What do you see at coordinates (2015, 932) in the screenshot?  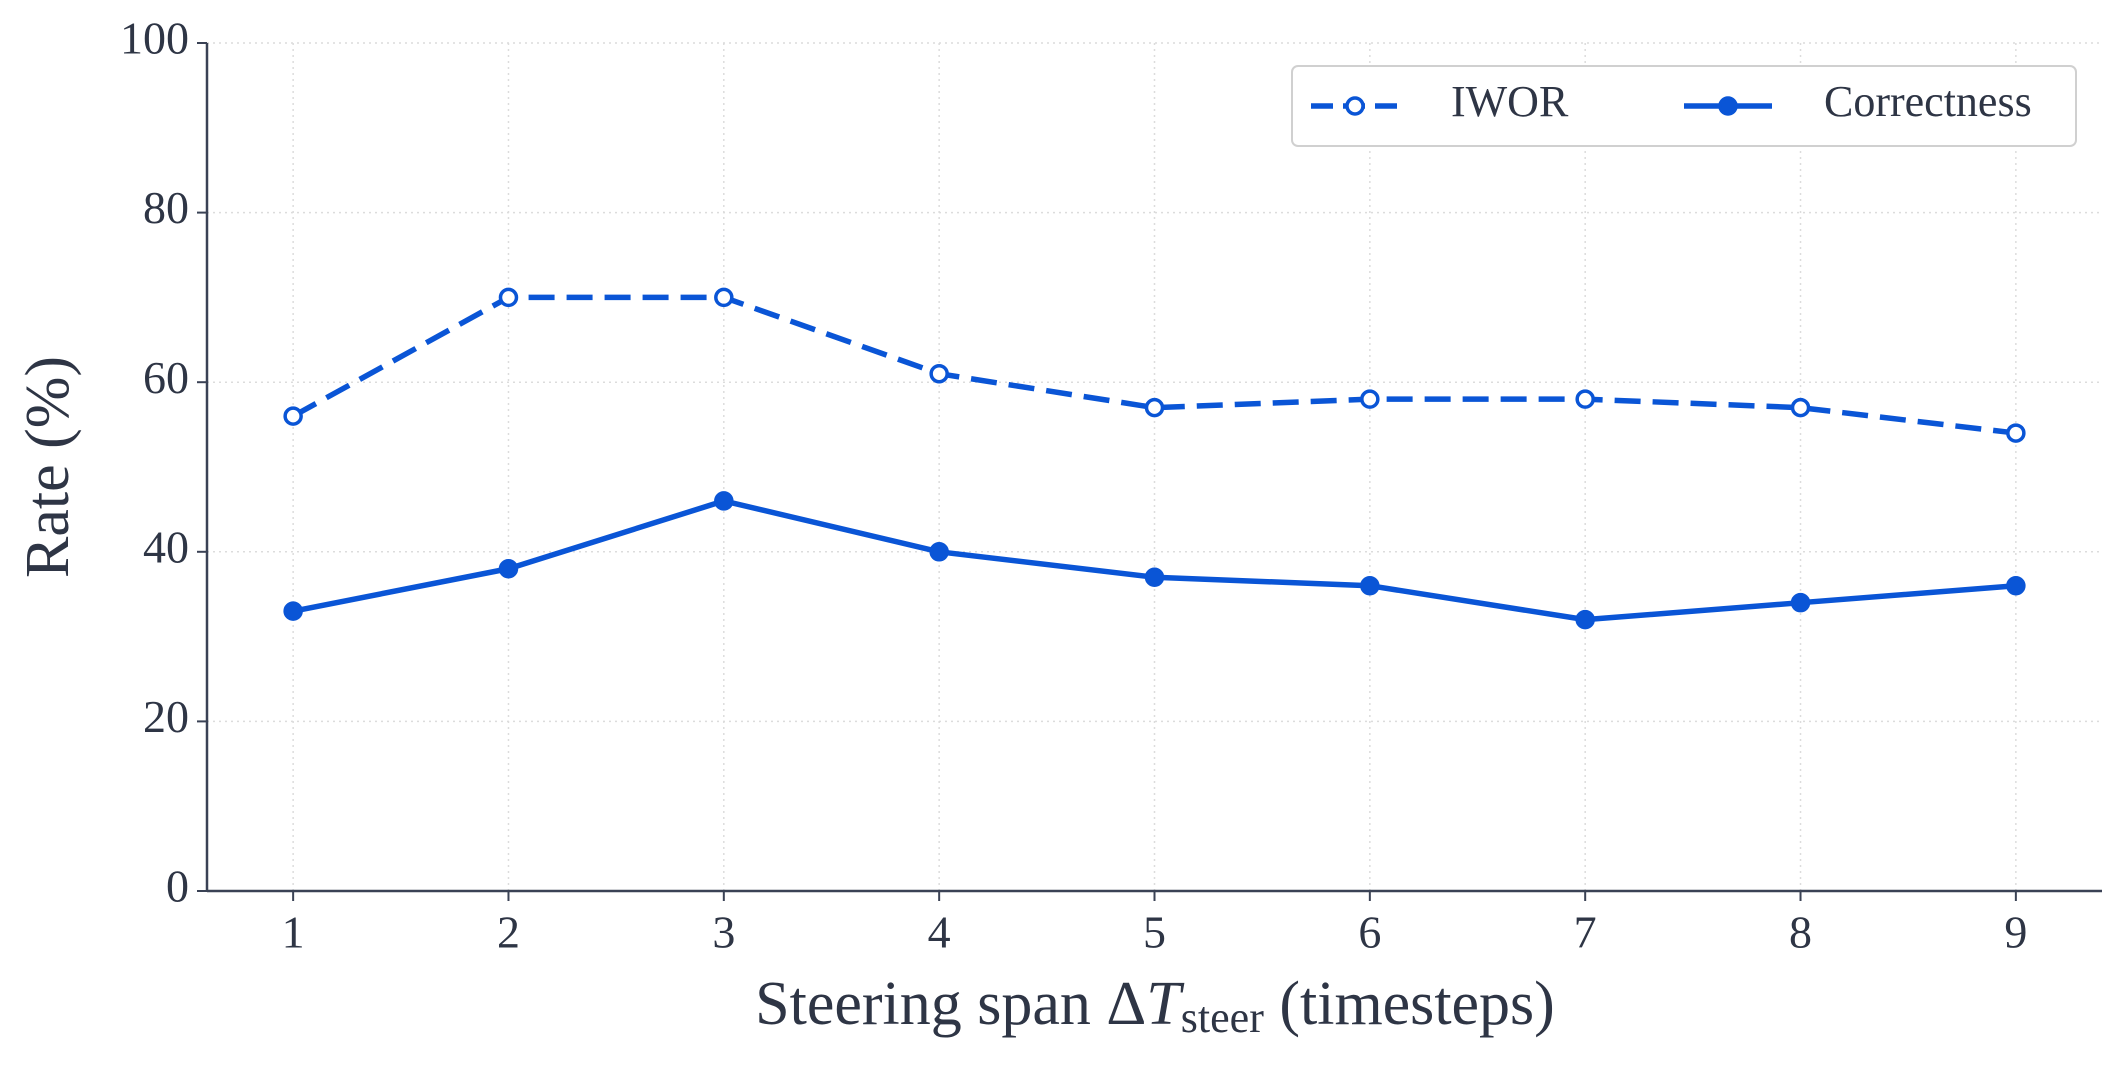 I see `x-tick-label: 9` at bounding box center [2015, 932].